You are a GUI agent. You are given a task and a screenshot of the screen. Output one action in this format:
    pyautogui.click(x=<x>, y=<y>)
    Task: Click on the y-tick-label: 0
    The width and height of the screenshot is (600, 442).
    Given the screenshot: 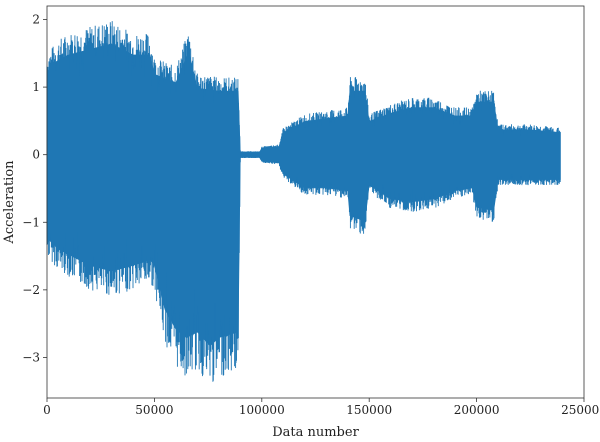 What is the action you would take?
    pyautogui.click(x=36, y=155)
    